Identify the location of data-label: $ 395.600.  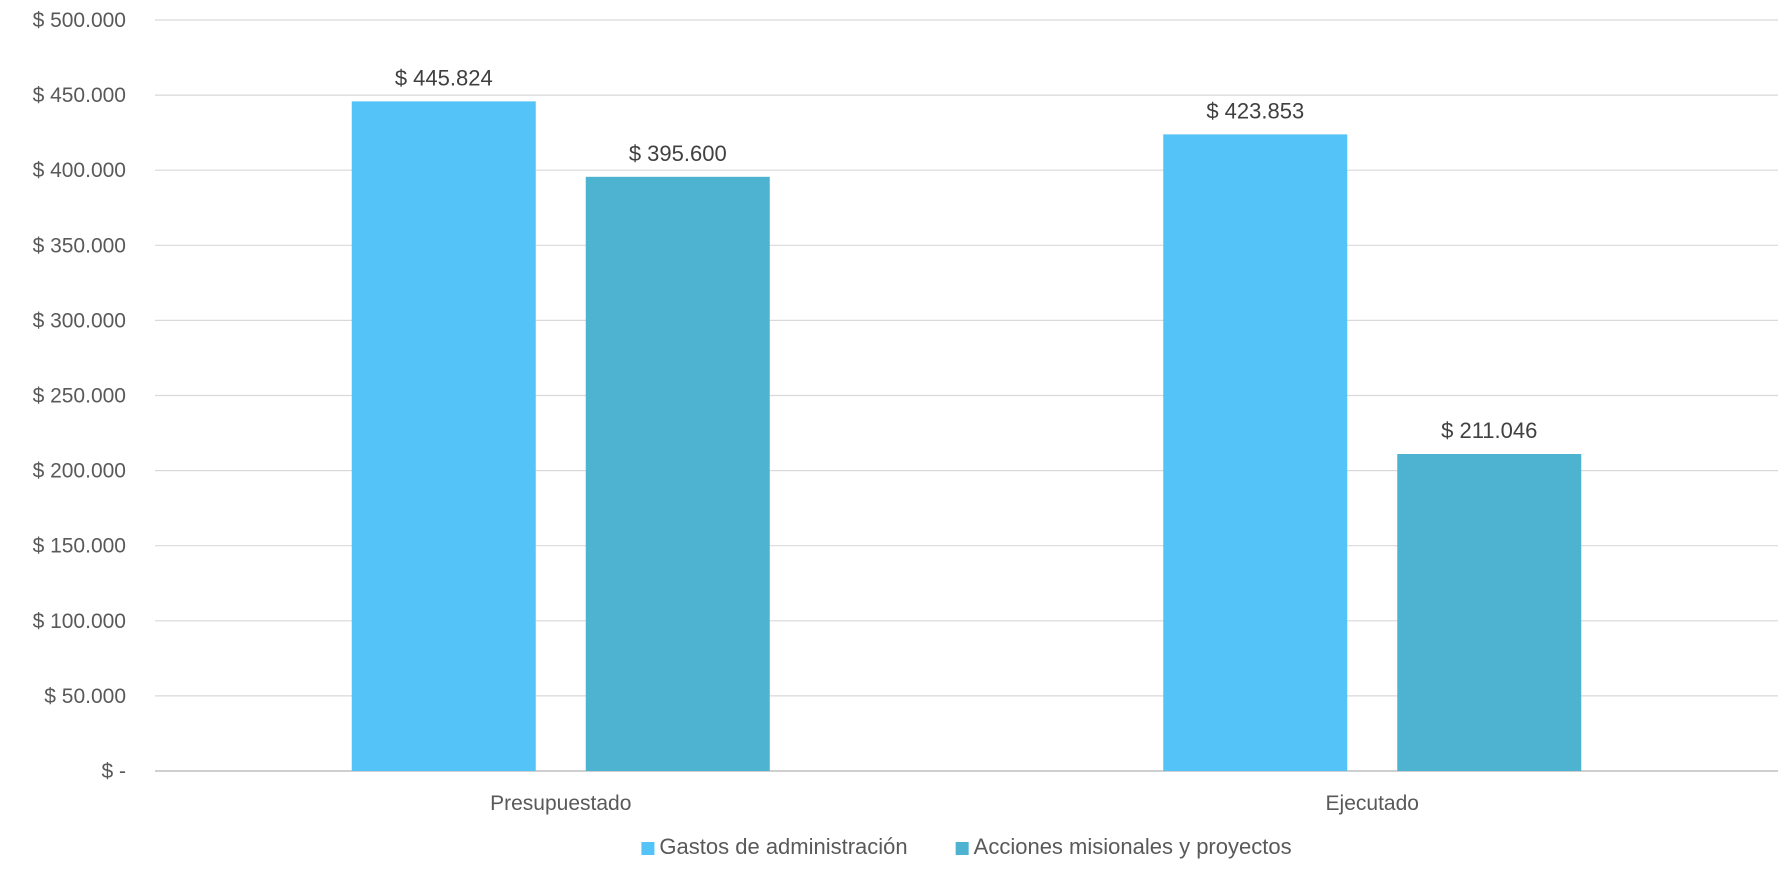
(678, 153).